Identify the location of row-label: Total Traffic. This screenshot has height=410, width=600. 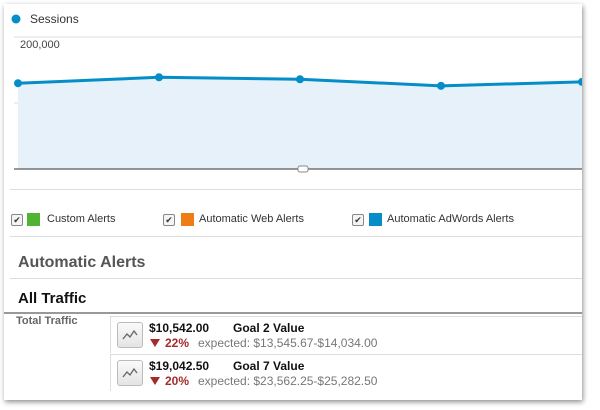
(47, 321).